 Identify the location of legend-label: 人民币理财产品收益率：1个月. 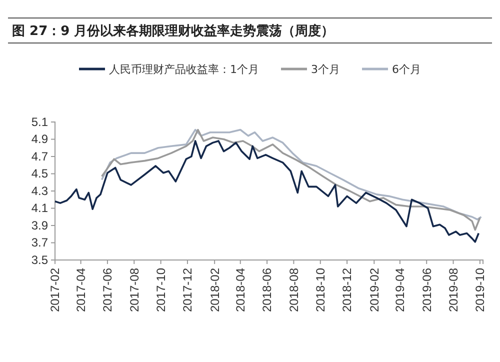
(184, 69).